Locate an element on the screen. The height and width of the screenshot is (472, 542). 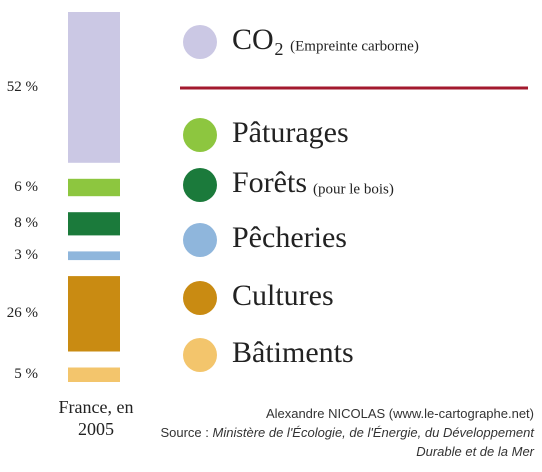
value-label: 6 % is located at coordinates (26, 187).